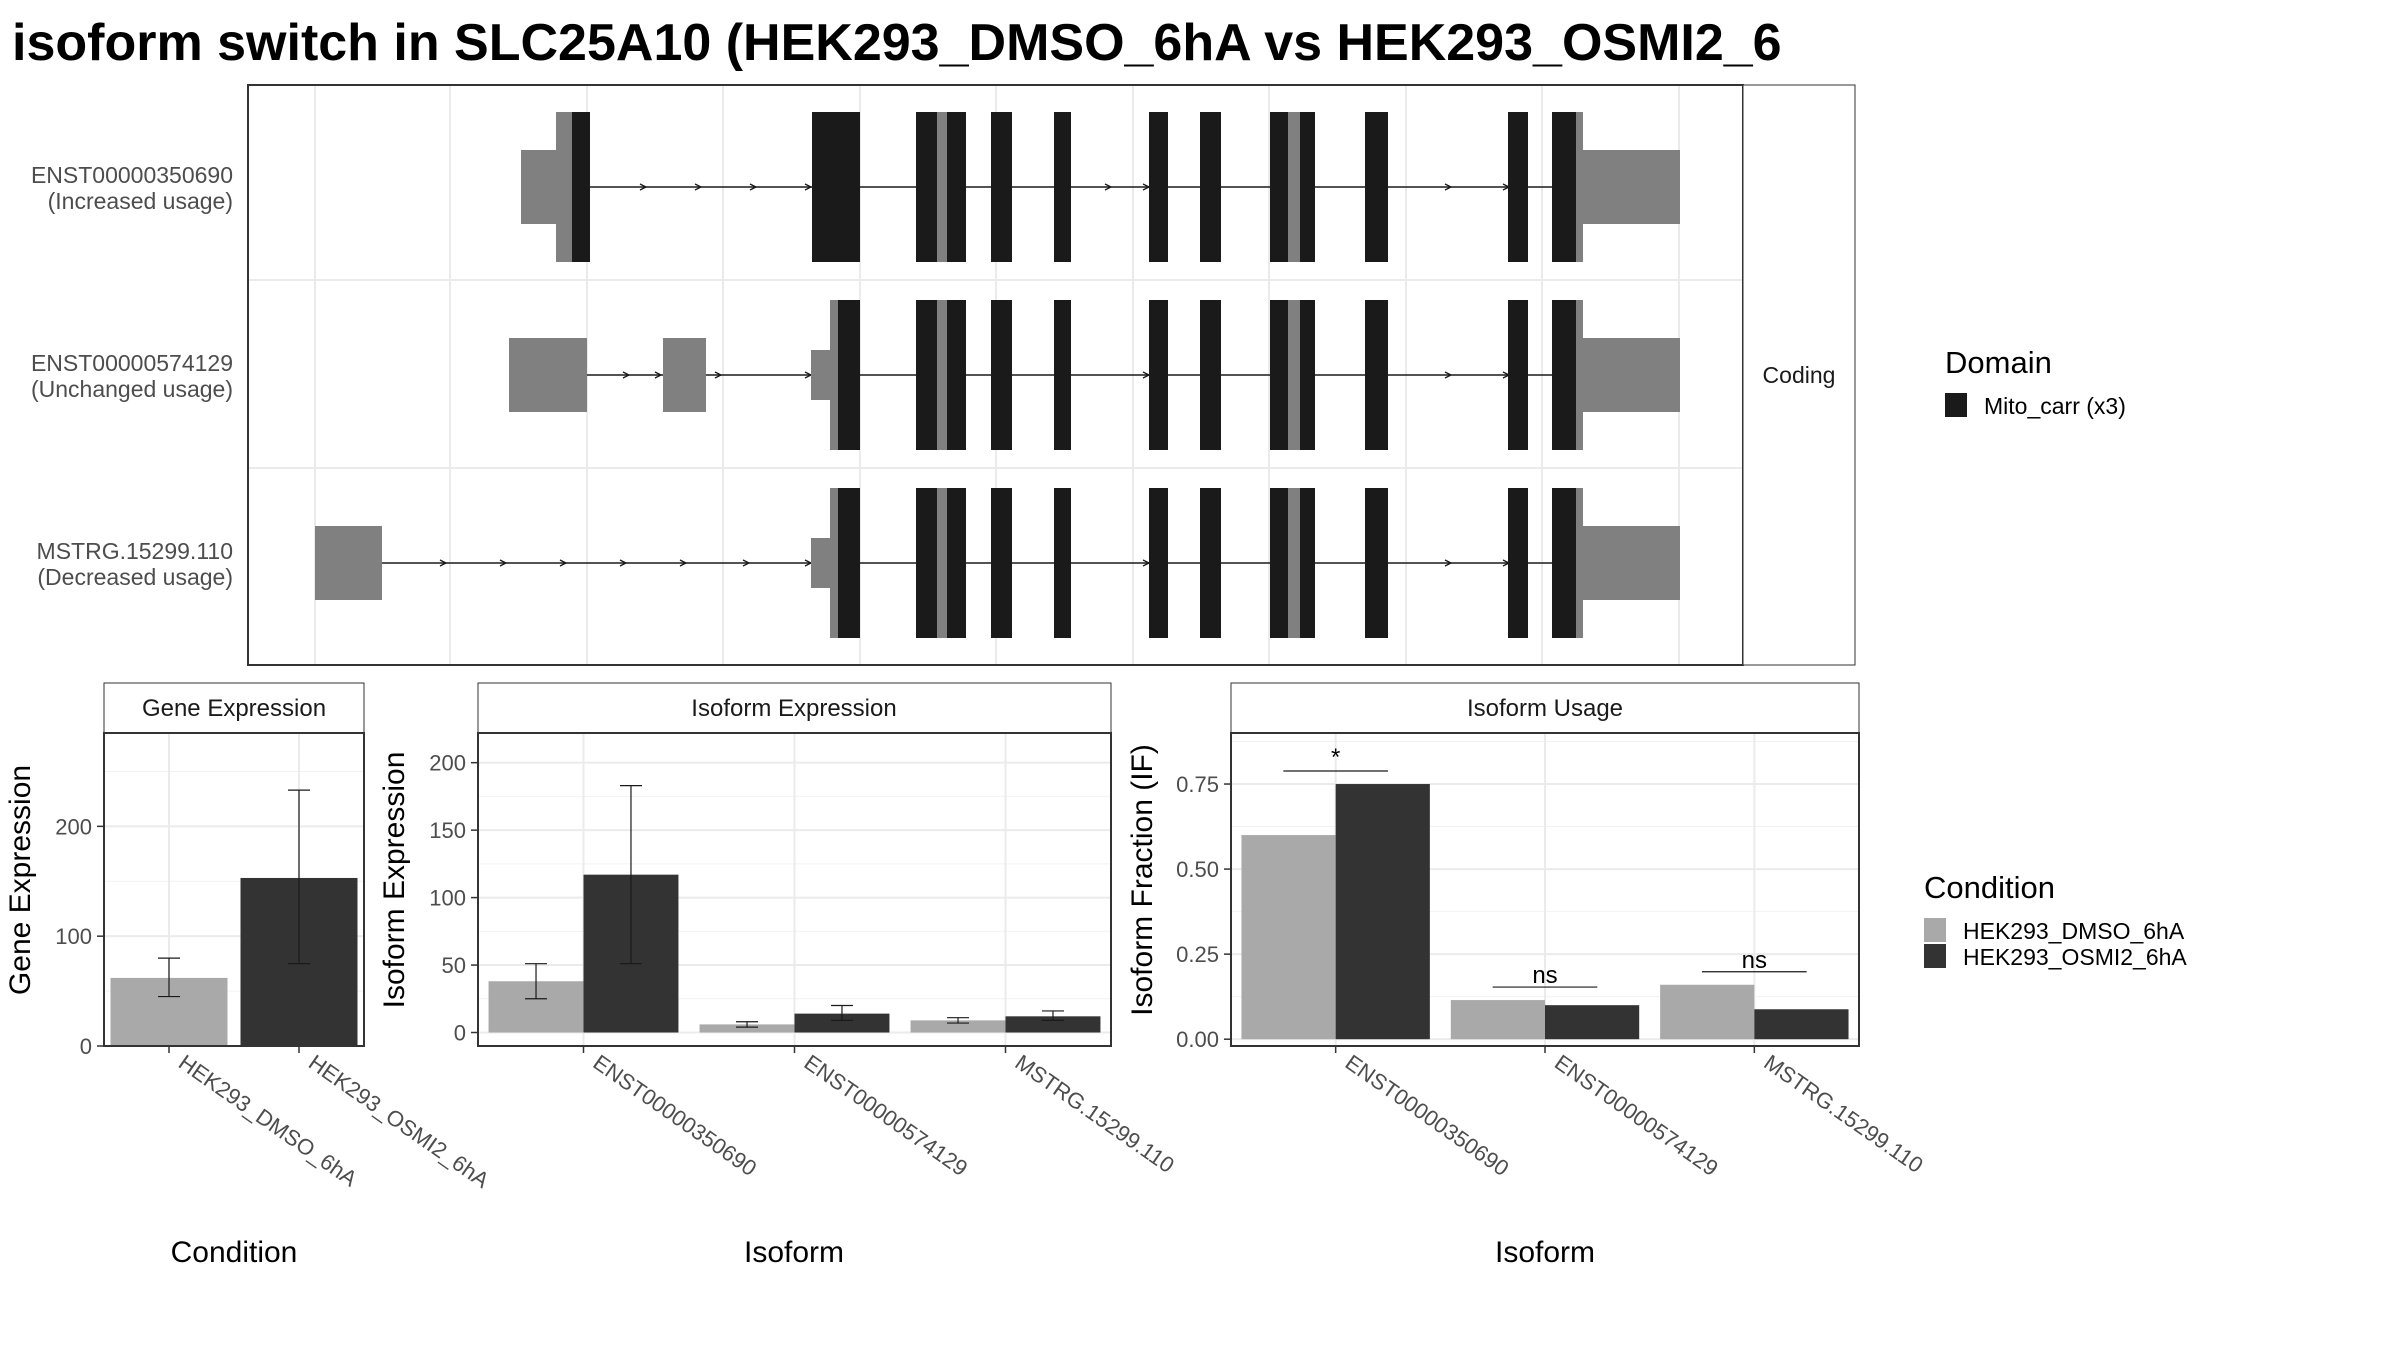 Image resolution: width=2400 pixels, height=1350 pixels. Describe the element at coordinates (2035, 382) in the screenshot. I see `domain-legend: Domain Mito_carr (x3)` at that location.